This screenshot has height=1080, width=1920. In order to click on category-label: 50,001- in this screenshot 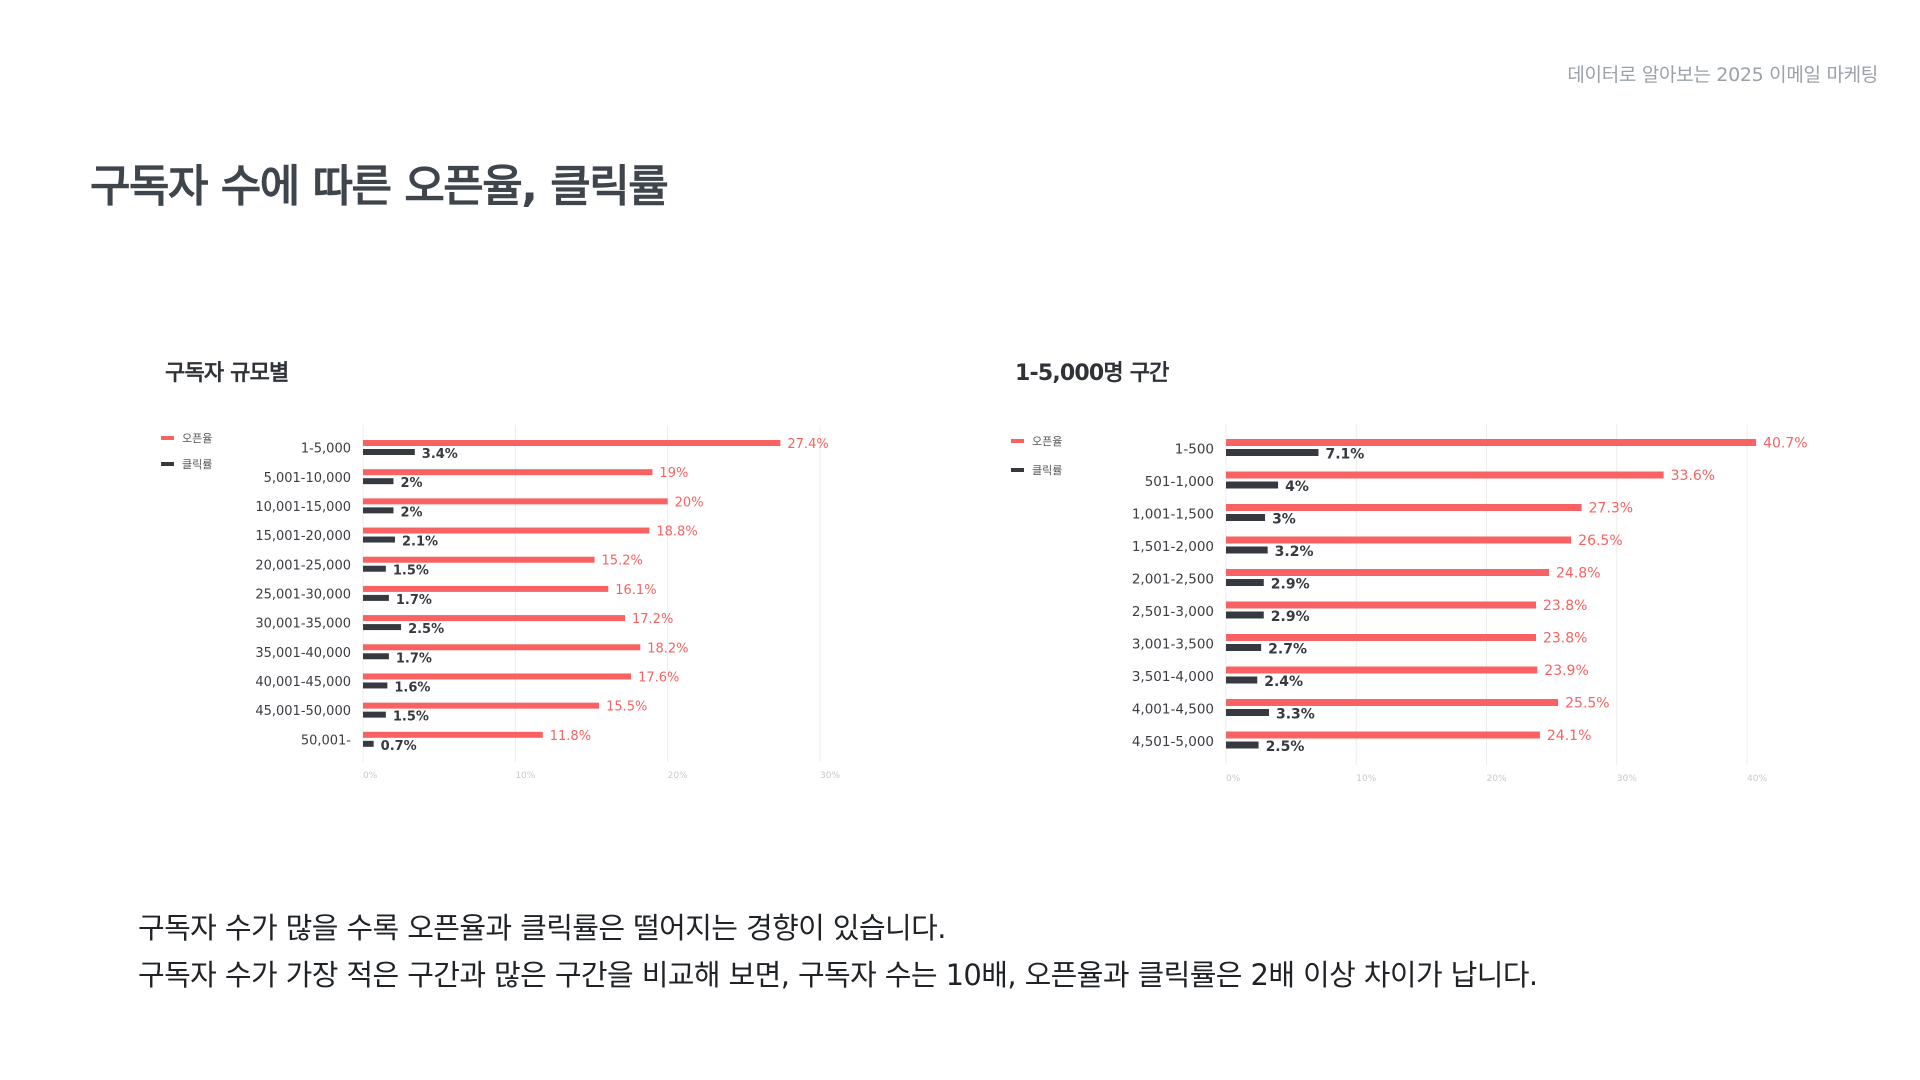, I will do `click(326, 740)`.